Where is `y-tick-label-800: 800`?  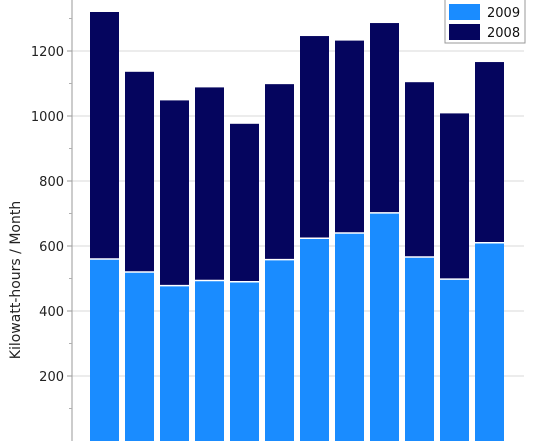
y-tick-label-800: 800 is located at coordinates (51, 182).